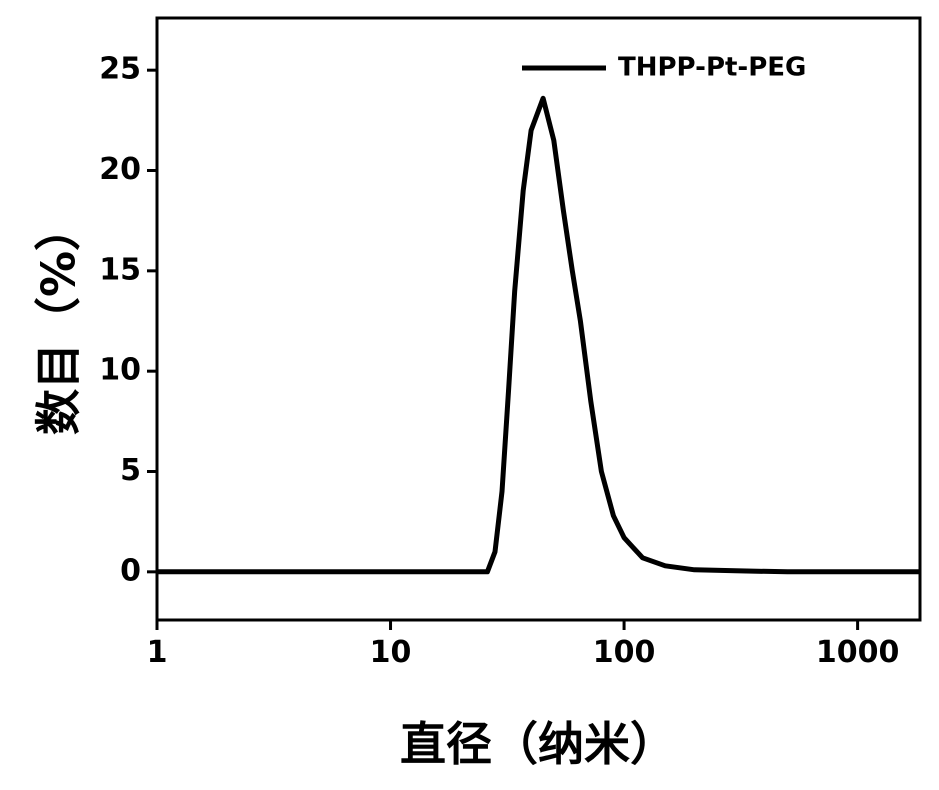  What do you see at coordinates (120, 370) in the screenshot?
I see `y-tick-label: 10` at bounding box center [120, 370].